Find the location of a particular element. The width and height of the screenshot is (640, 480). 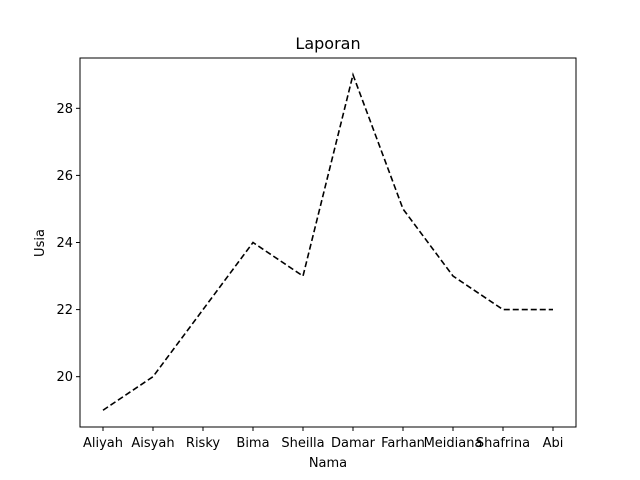

y-axis-label: Usia is located at coordinates (40, 243).